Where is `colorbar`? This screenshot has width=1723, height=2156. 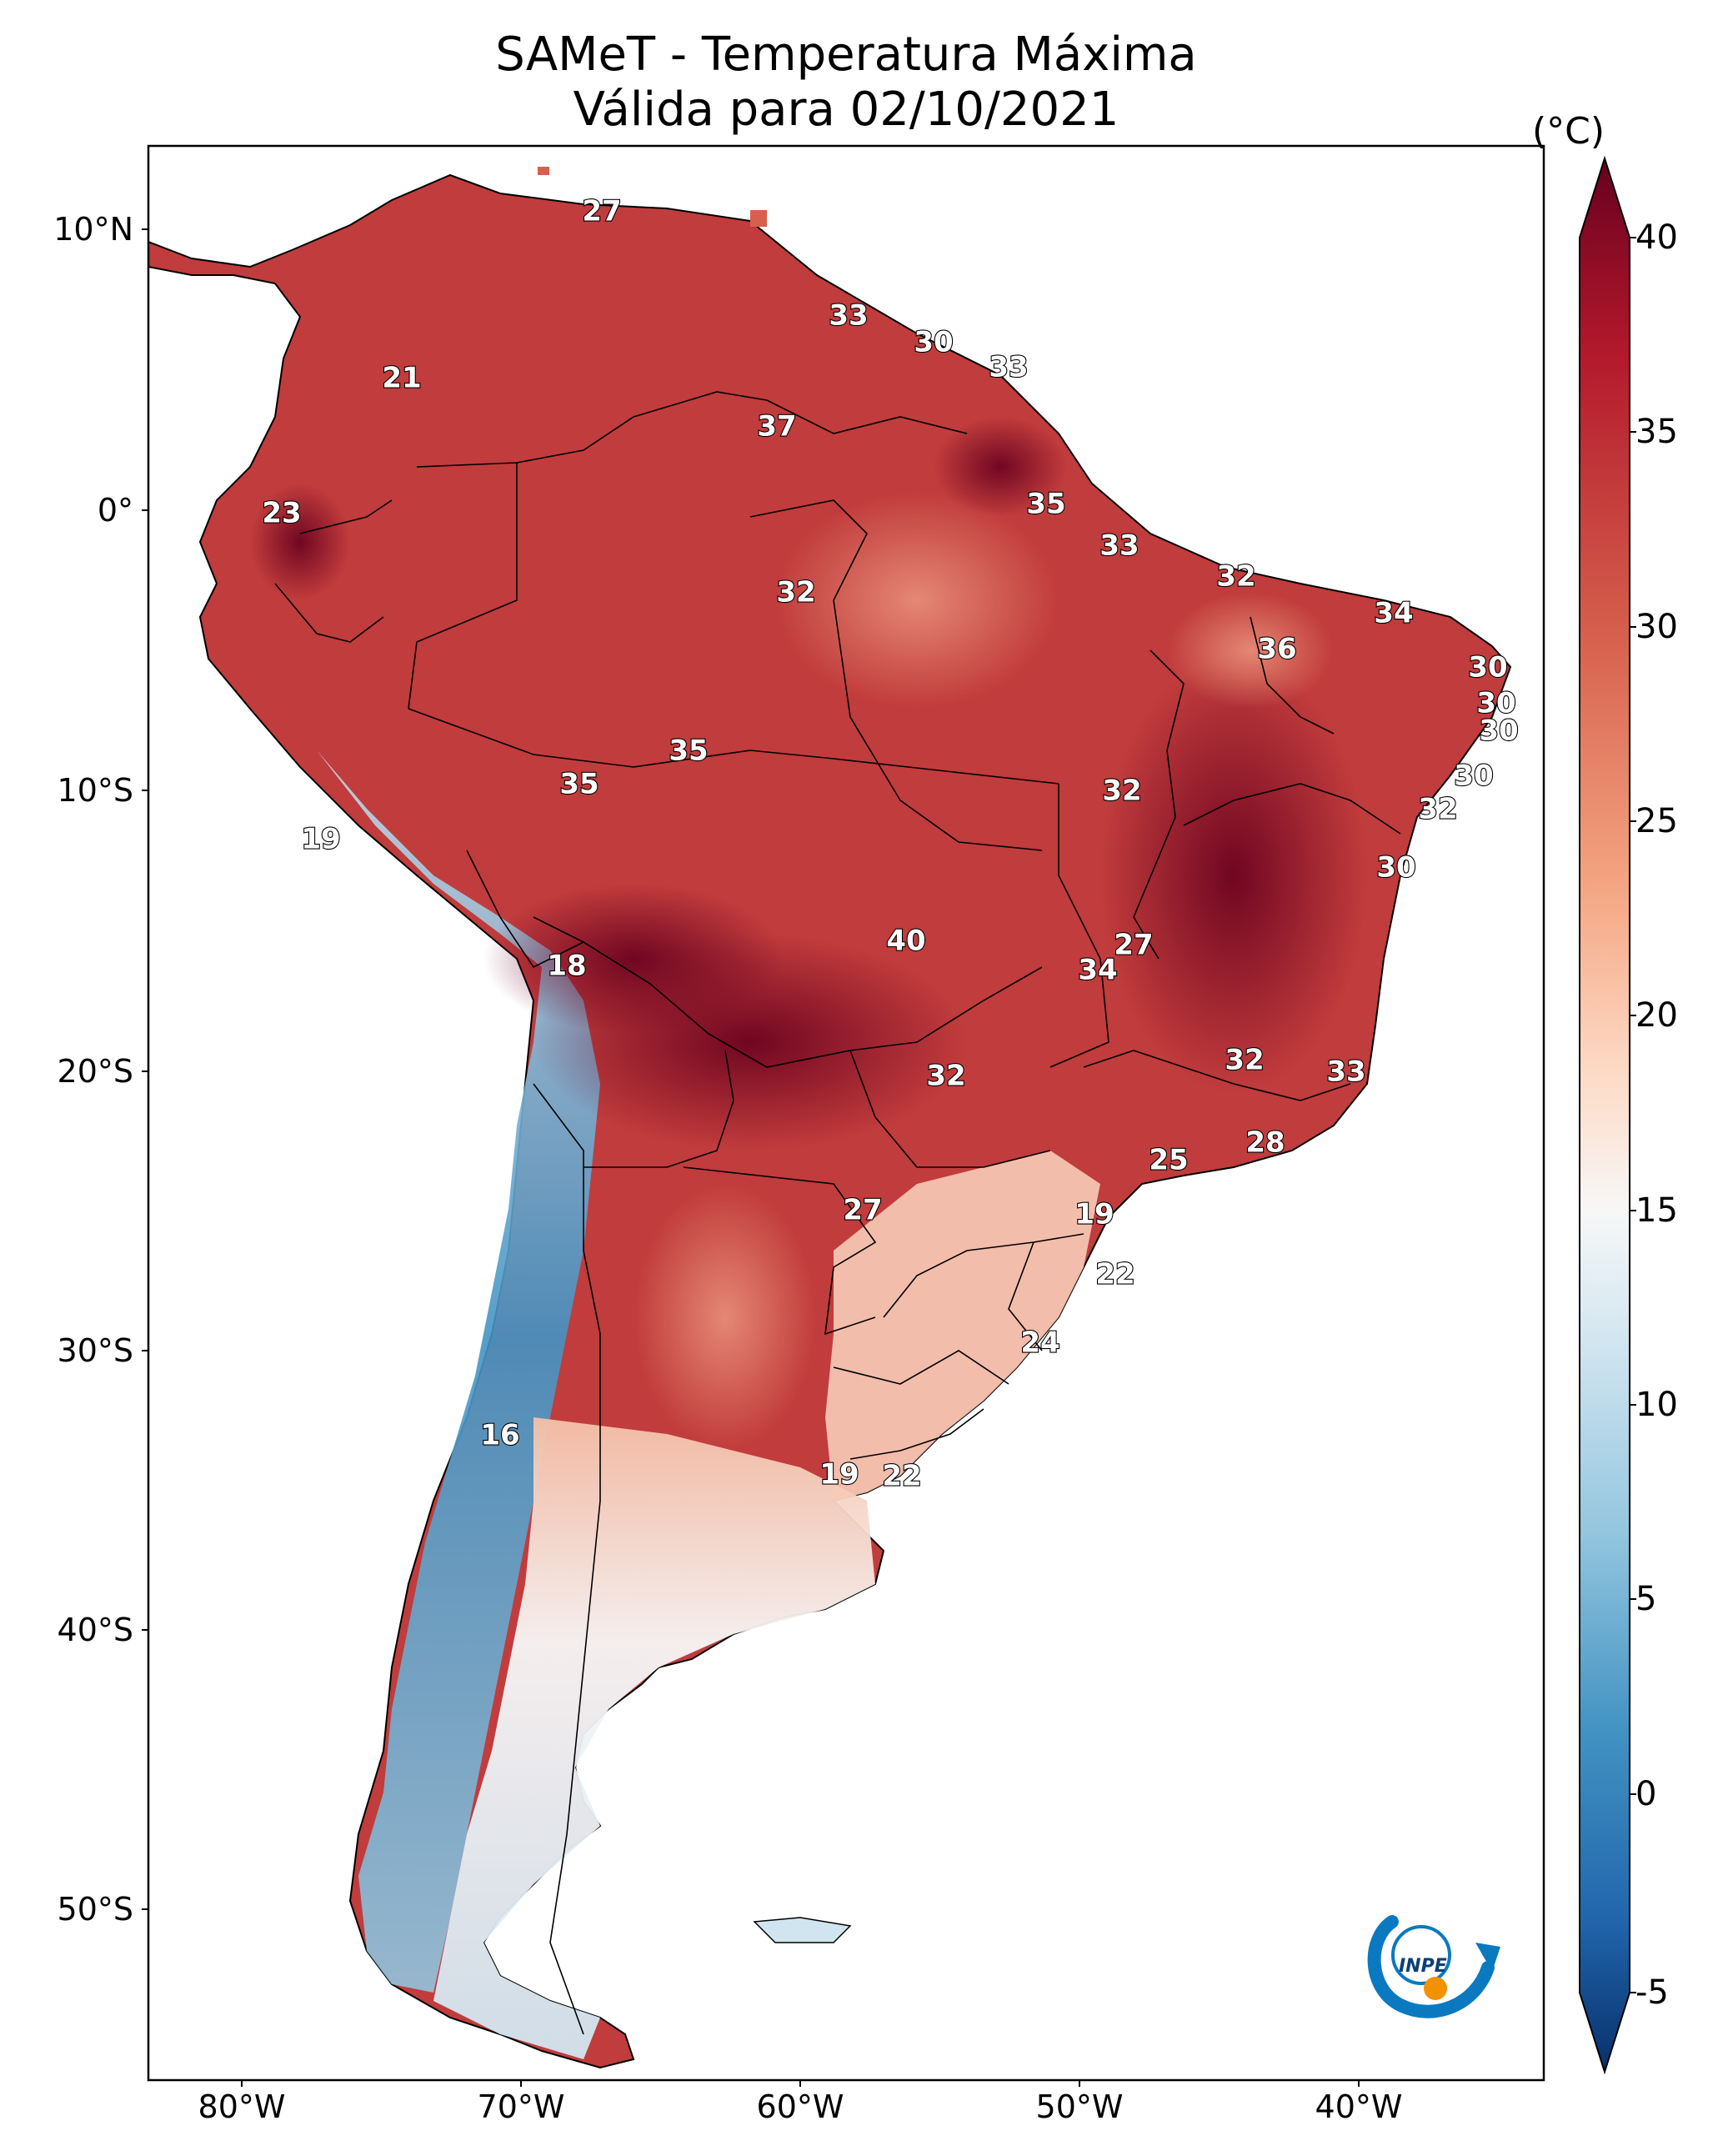 colorbar is located at coordinates (1605, 1115).